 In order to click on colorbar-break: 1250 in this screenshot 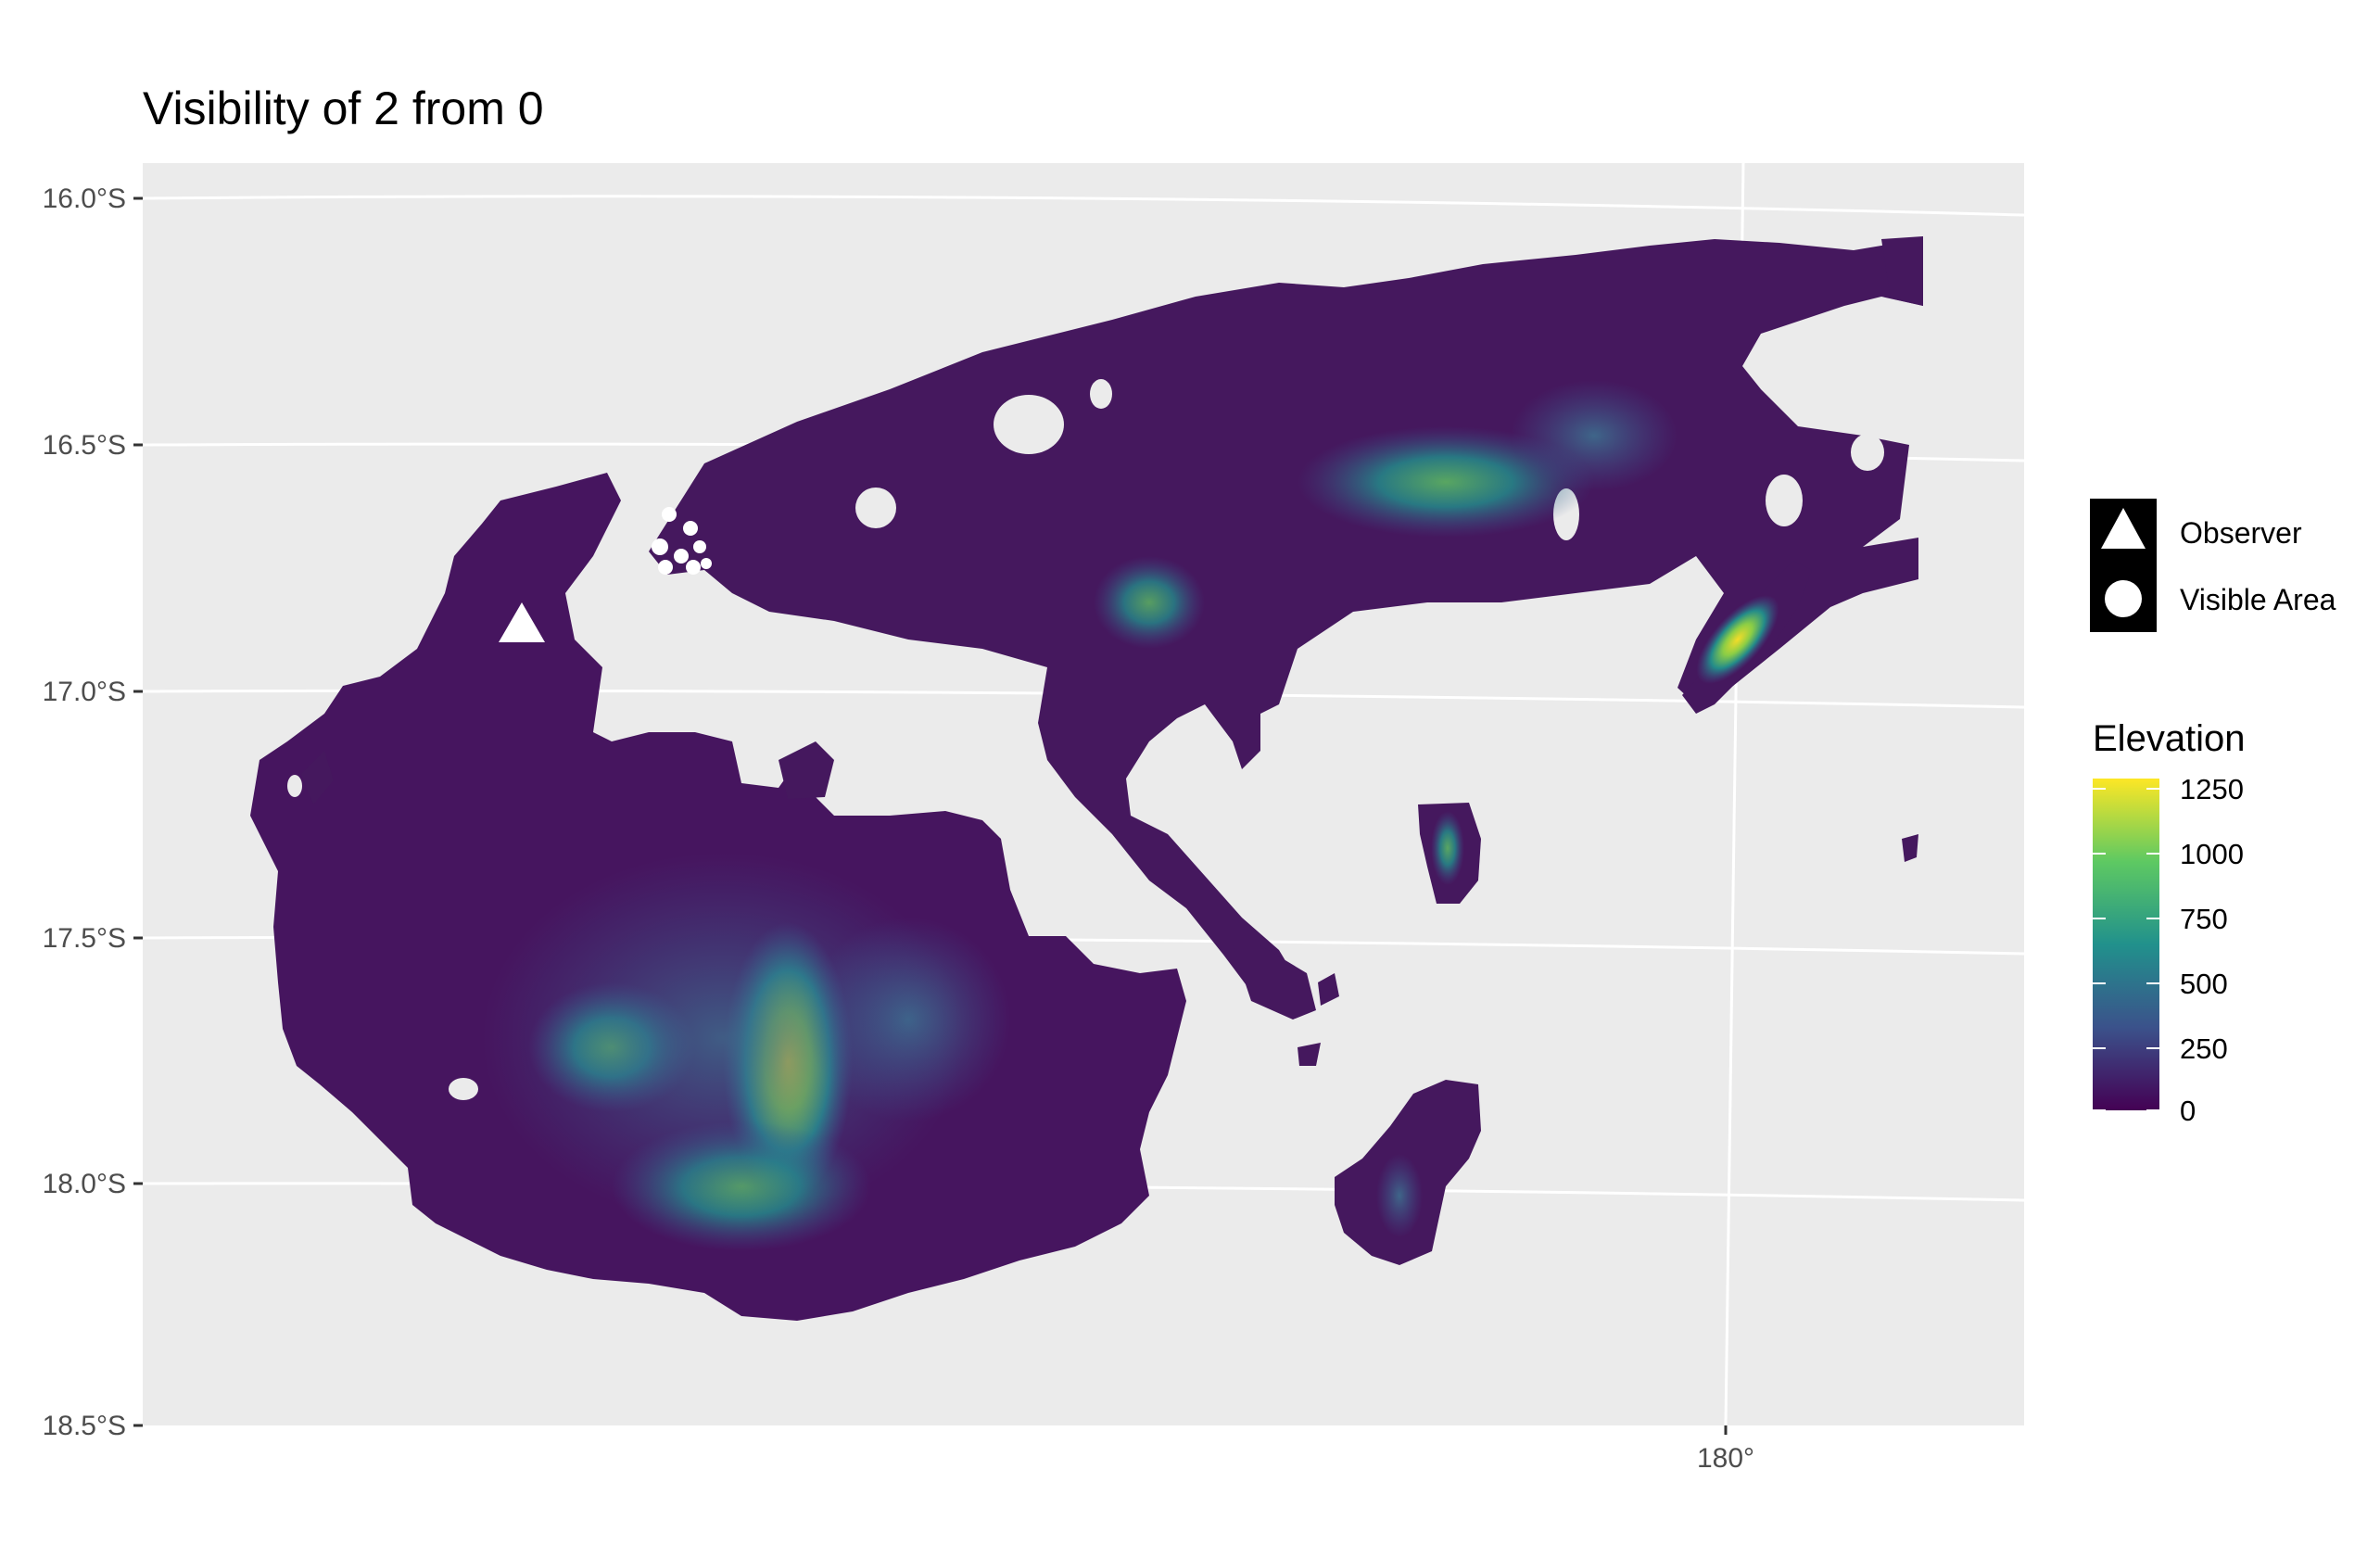, I will do `click(2212, 789)`.